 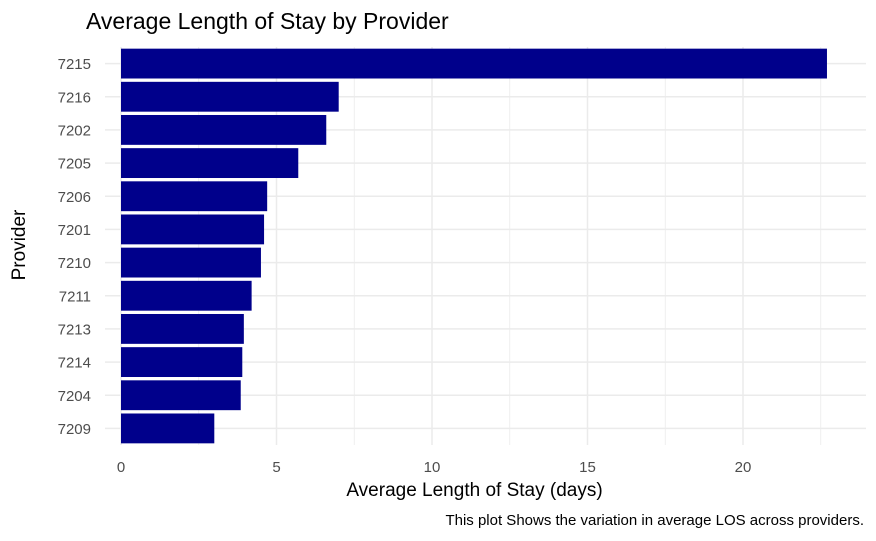 What do you see at coordinates (267, 21) in the screenshot?
I see `chart-title: Average Length of Stay by Provider` at bounding box center [267, 21].